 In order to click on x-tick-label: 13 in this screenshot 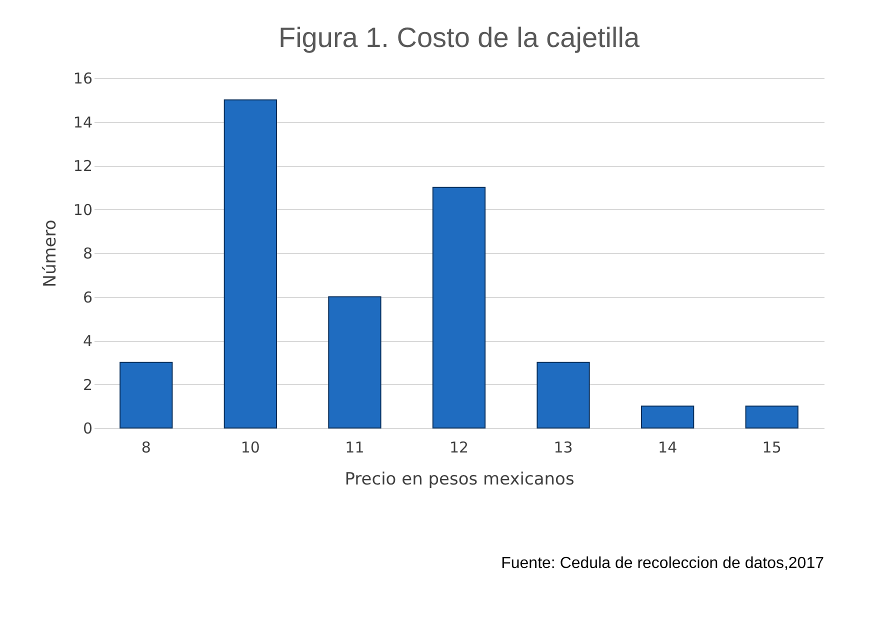, I will do `click(563, 447)`.